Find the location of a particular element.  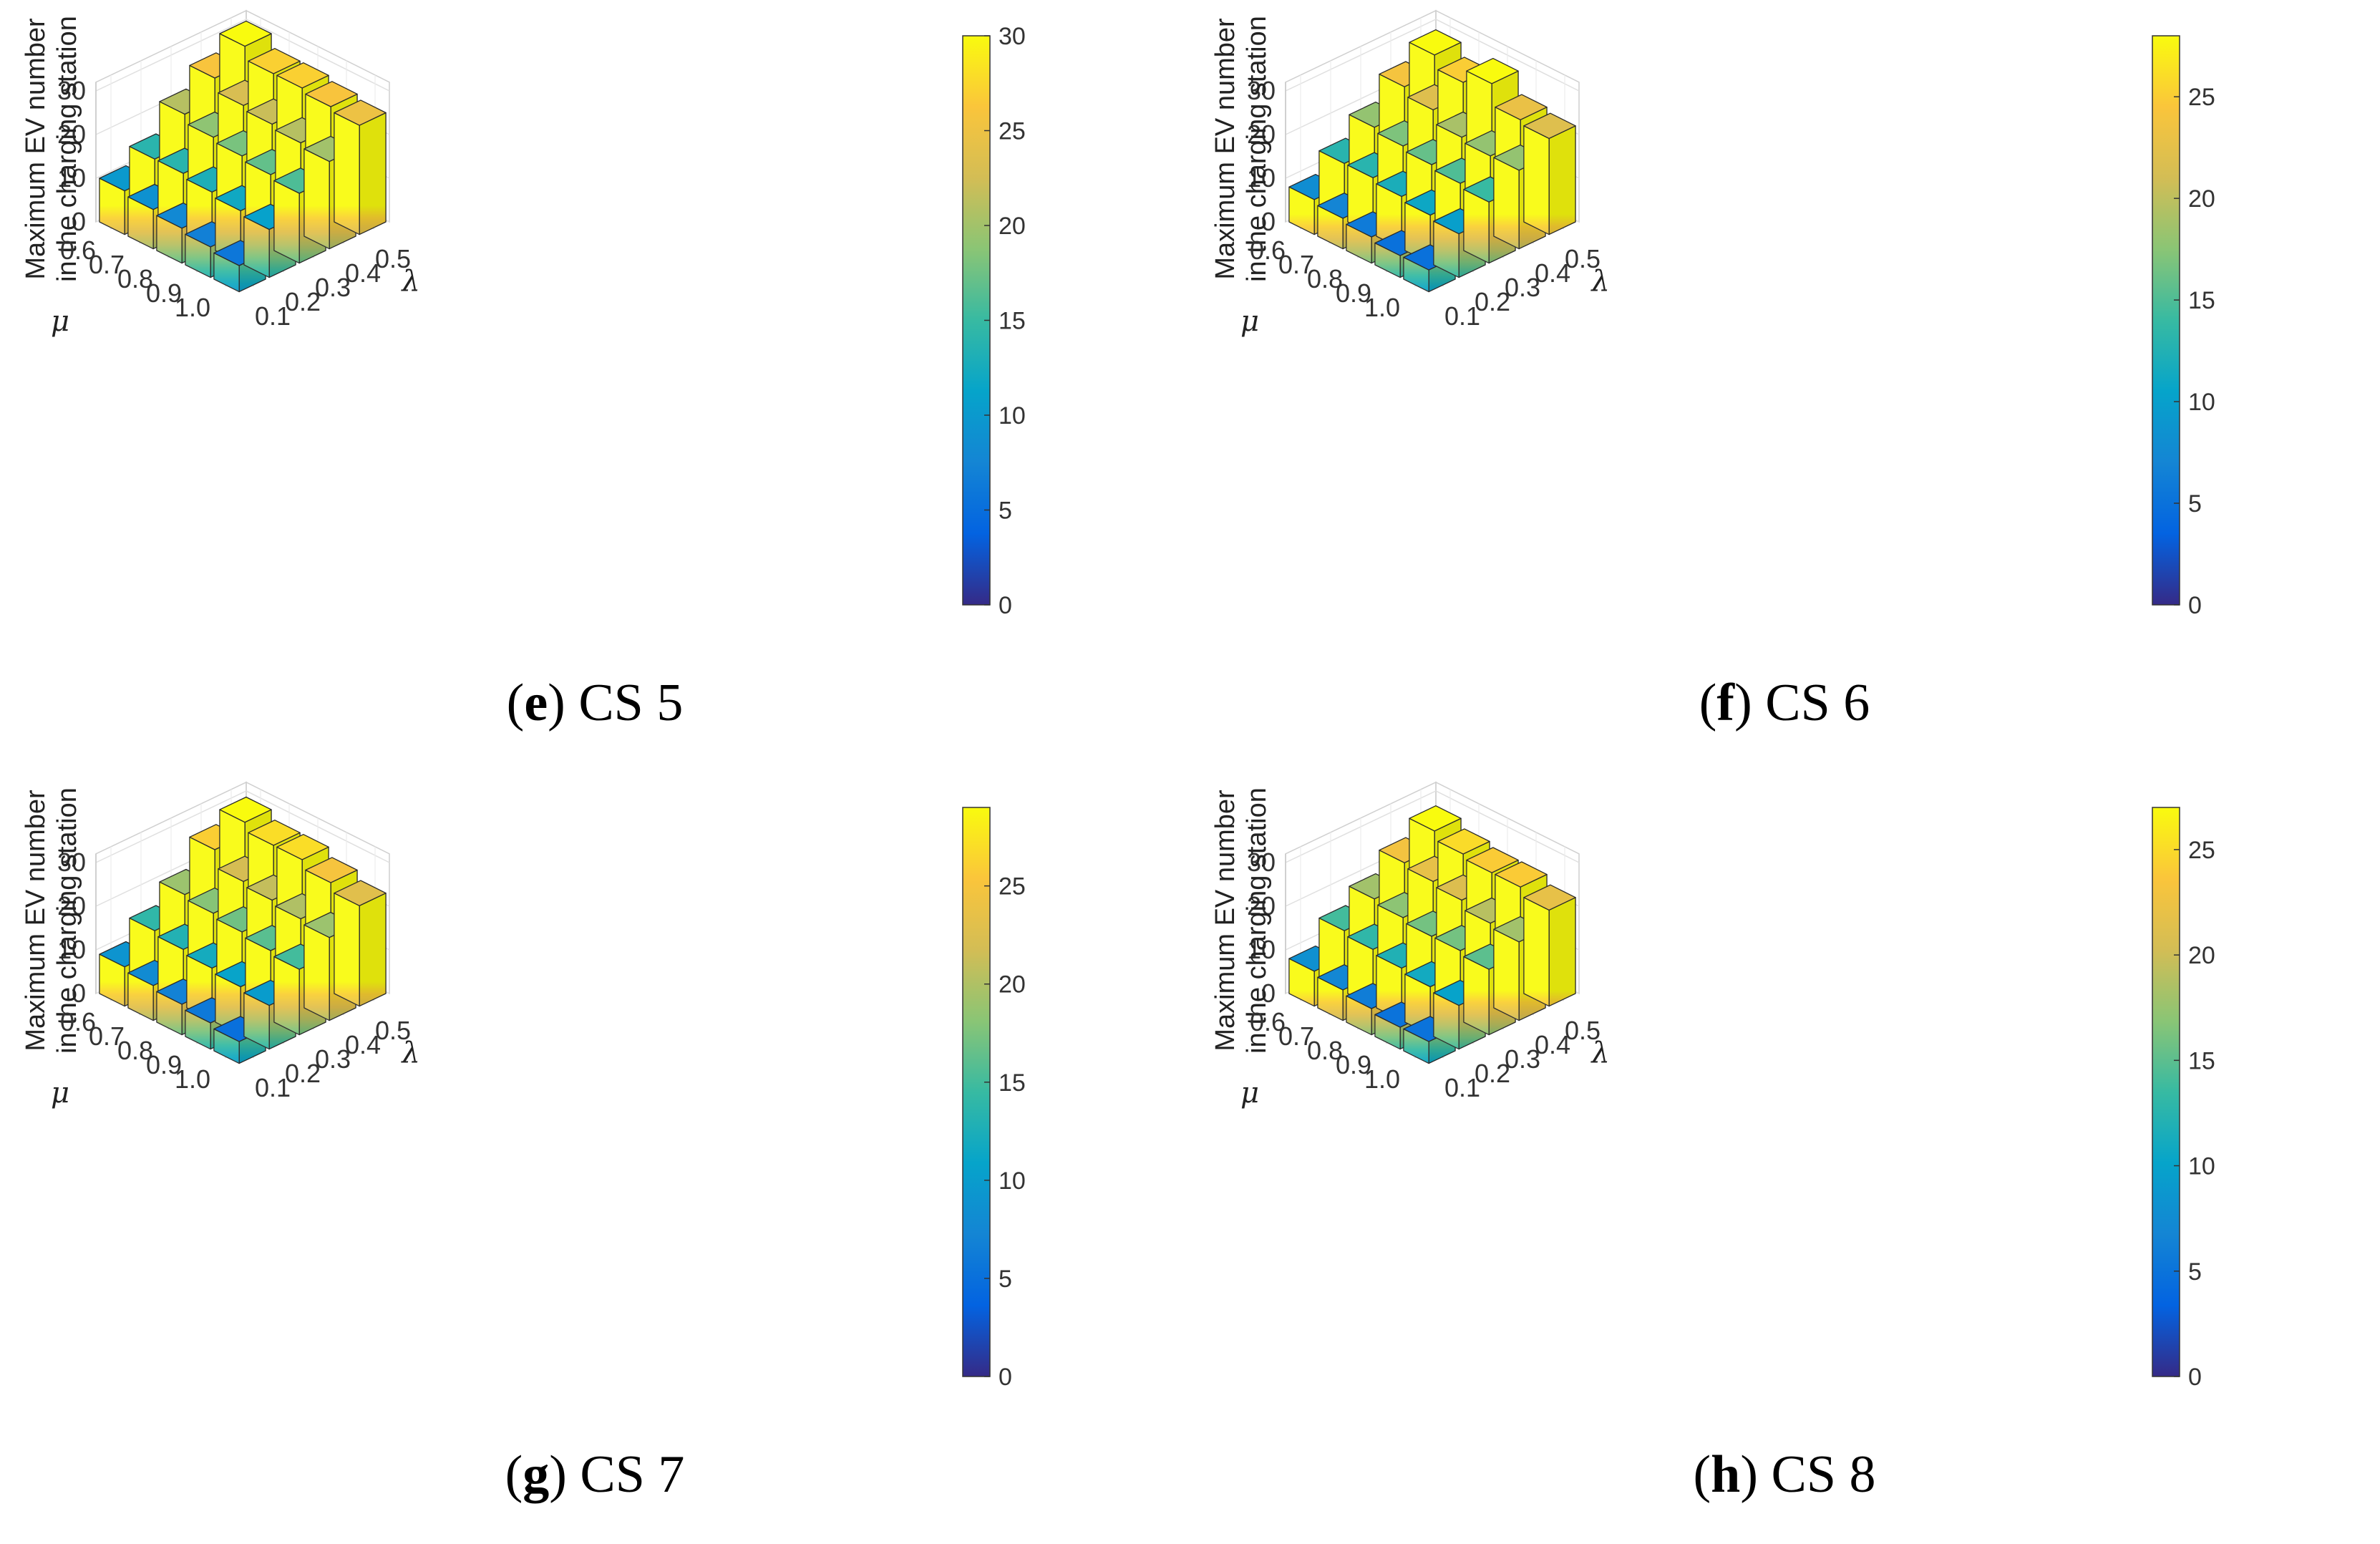

caption-letter: f is located at coordinates (1725, 703).